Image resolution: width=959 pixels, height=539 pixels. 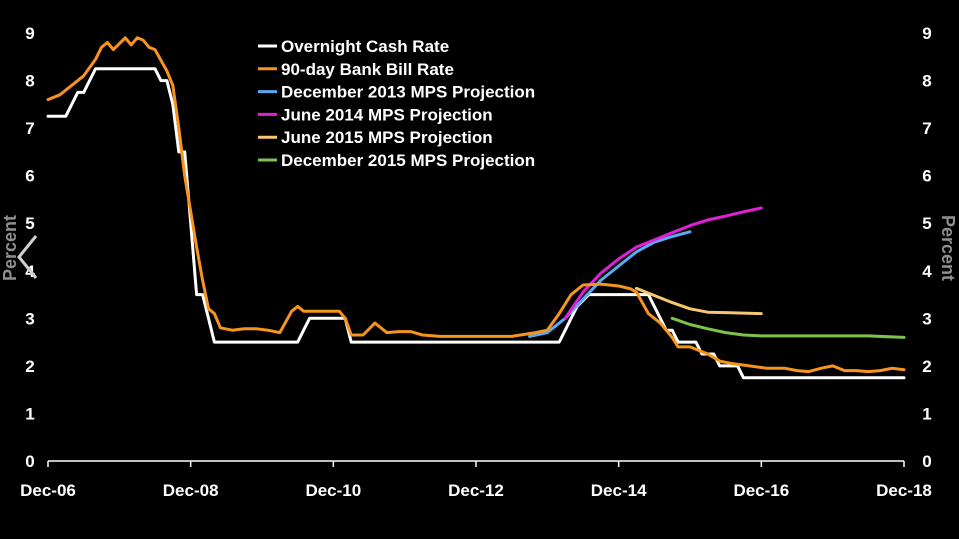 I want to click on x-tick-label: Dec-14, so click(x=619, y=490).